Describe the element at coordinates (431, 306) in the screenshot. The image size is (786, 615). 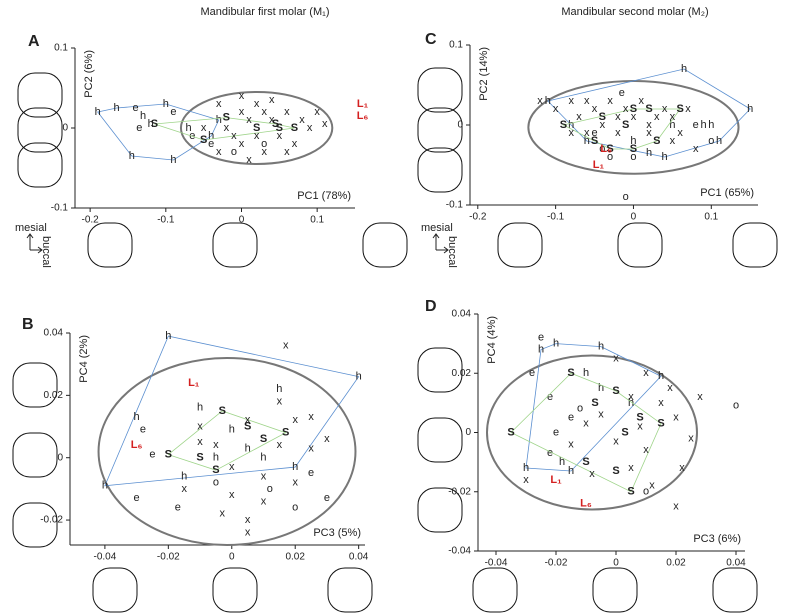
I see `panel-letter: D` at that location.